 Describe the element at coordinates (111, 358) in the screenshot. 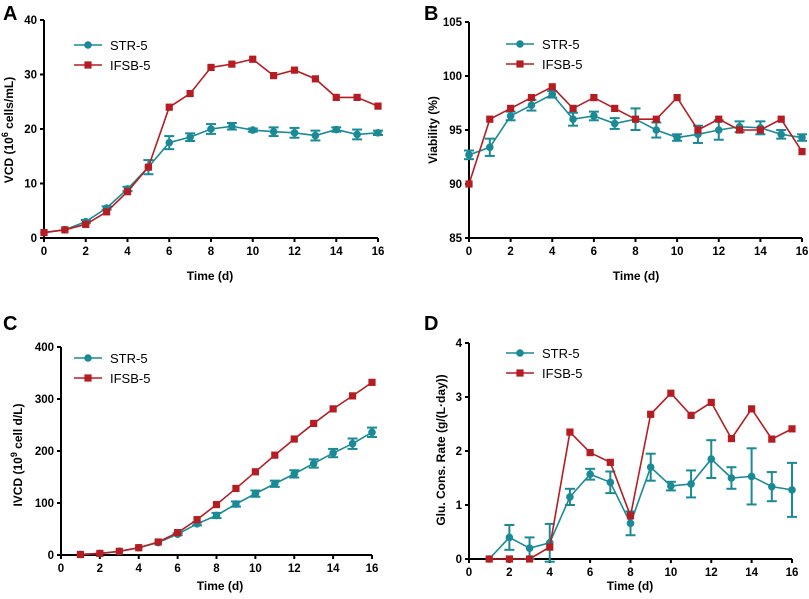

I see `panel-c-str-5-legend-entry: STR-5` at that location.